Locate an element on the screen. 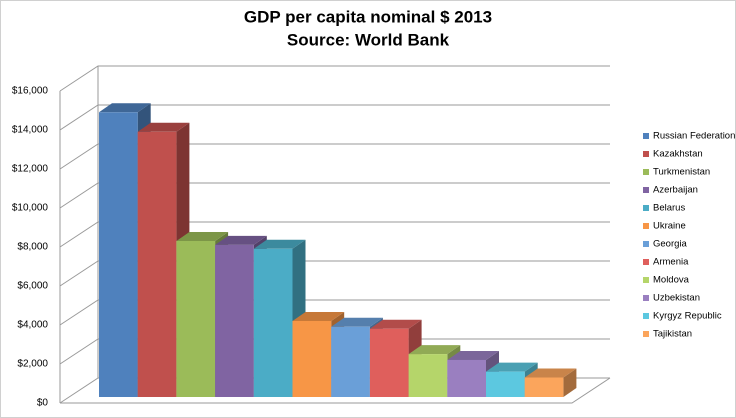 This screenshot has height=418, width=736. chart-subtitle: Source: World Bank is located at coordinates (368, 39).